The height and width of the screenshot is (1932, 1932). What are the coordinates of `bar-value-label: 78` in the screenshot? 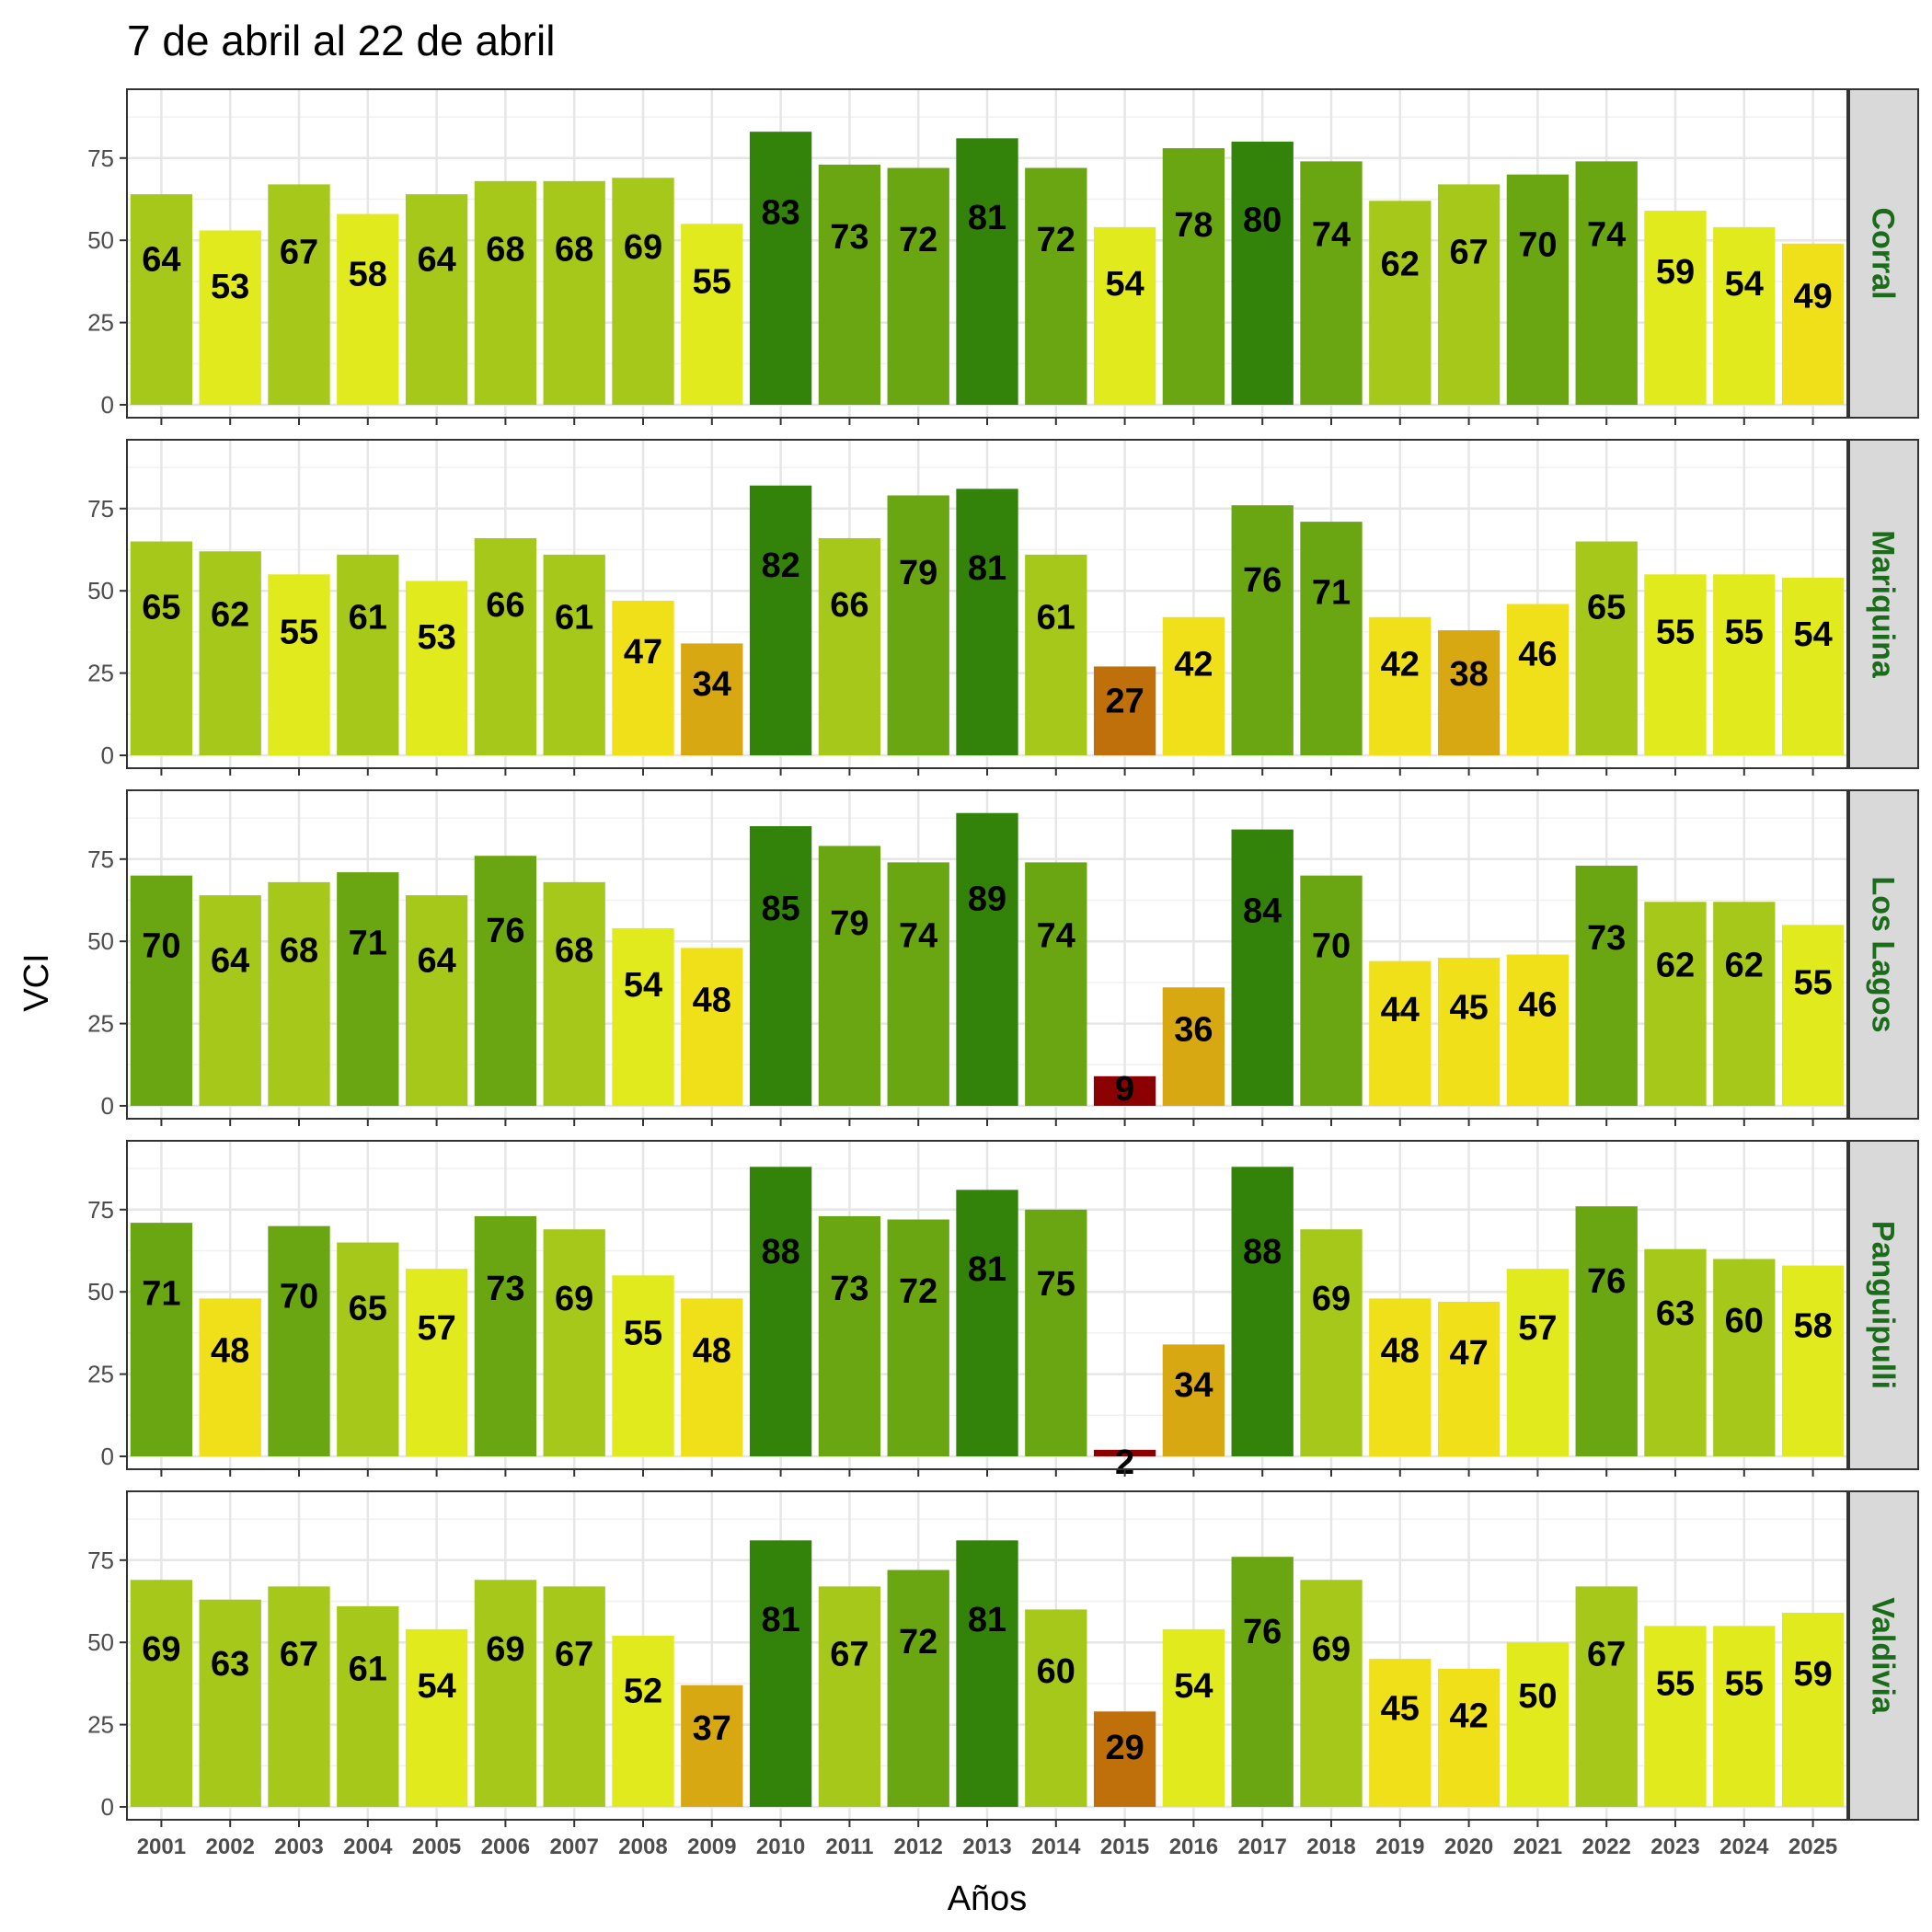 It's located at (1193, 225).